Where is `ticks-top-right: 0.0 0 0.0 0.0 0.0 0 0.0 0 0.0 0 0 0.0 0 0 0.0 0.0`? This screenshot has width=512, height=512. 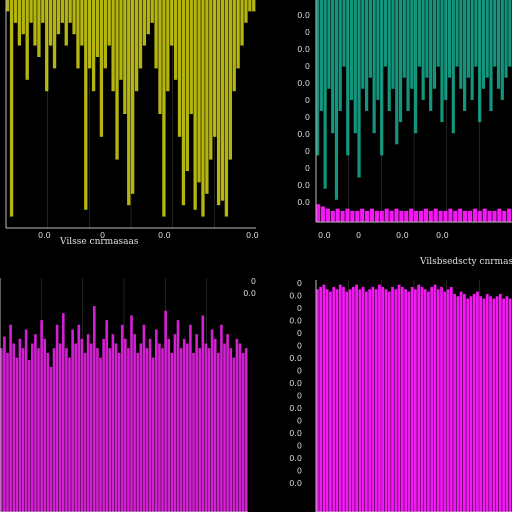 ticks-top-right: 0.0 0 0.0 0.0 0.0 0 0.0 0 0.0 0 0 0.0 0 0 0.0 0.0 is located at coordinates (372, 125).